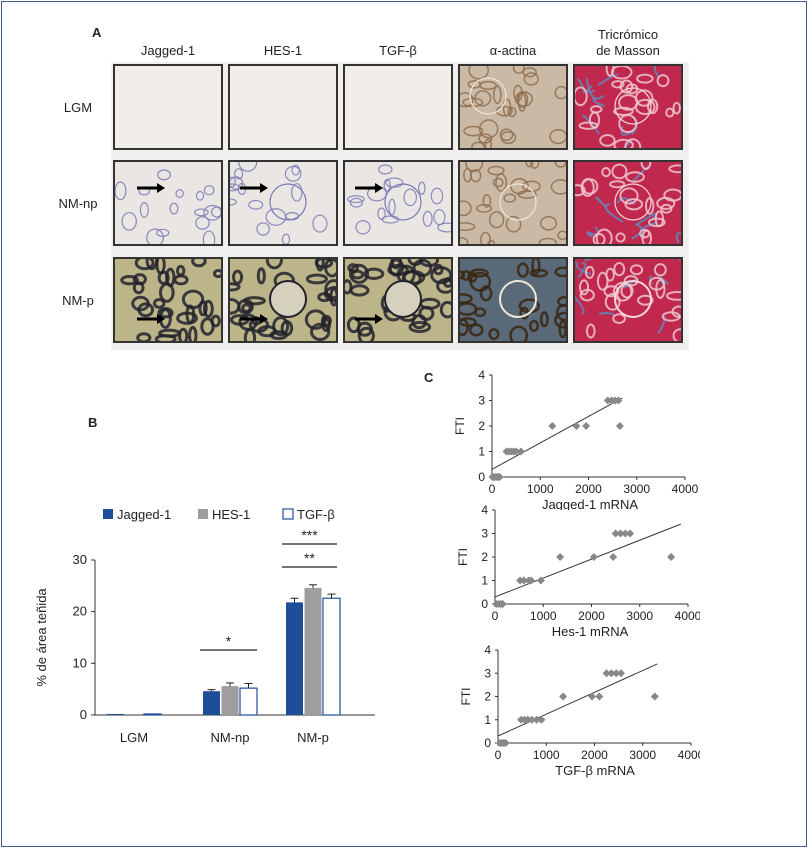 This screenshot has width=810, height=850. What do you see at coordinates (80, 611) in the screenshot?
I see `y-tick-label: 20` at bounding box center [80, 611].